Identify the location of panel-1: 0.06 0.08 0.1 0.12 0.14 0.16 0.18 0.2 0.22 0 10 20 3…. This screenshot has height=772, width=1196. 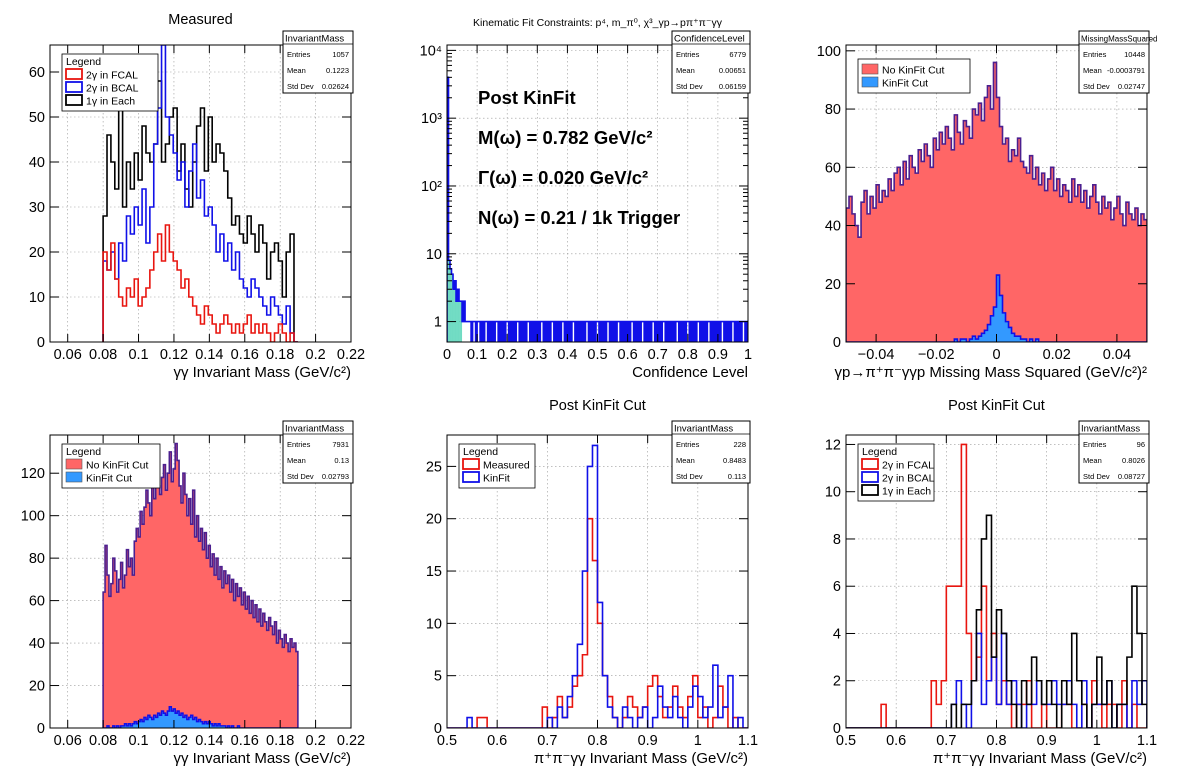
(197, 196).